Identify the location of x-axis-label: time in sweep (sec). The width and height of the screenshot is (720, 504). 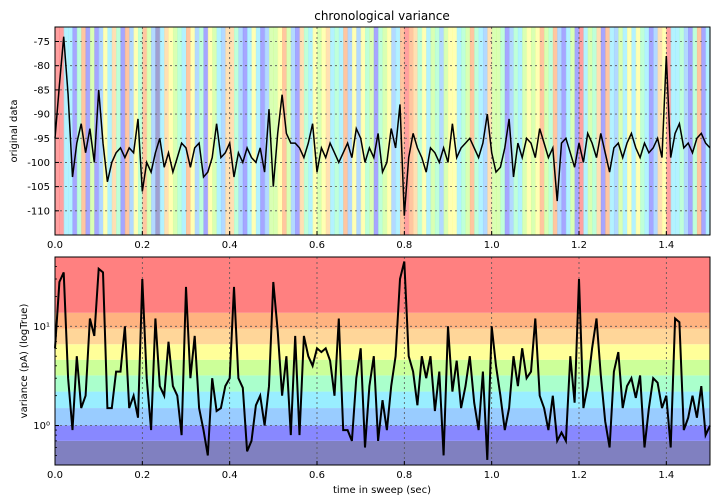
(382, 490).